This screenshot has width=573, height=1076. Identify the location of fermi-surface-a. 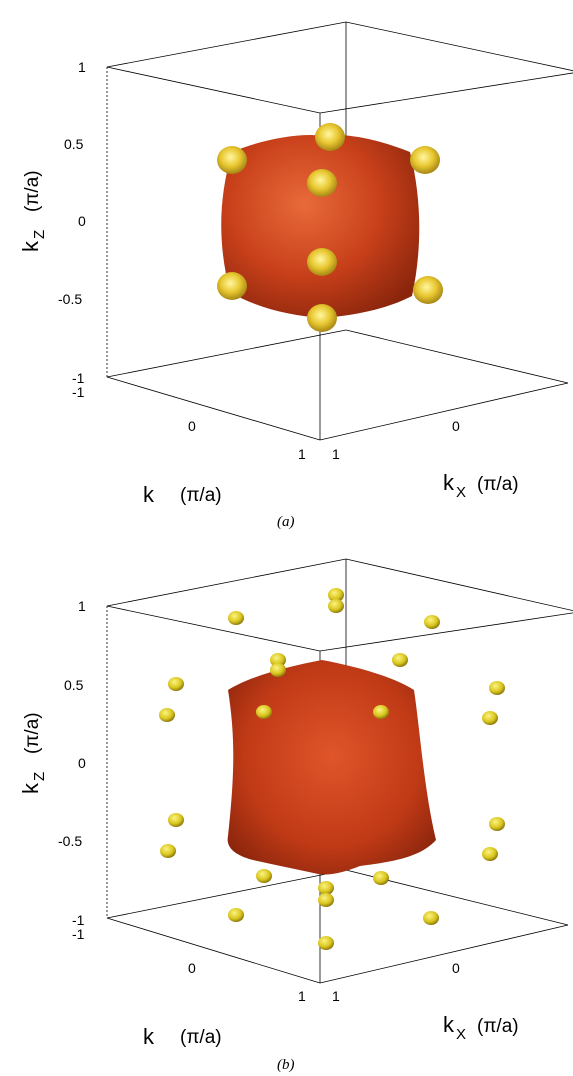
(330, 227).